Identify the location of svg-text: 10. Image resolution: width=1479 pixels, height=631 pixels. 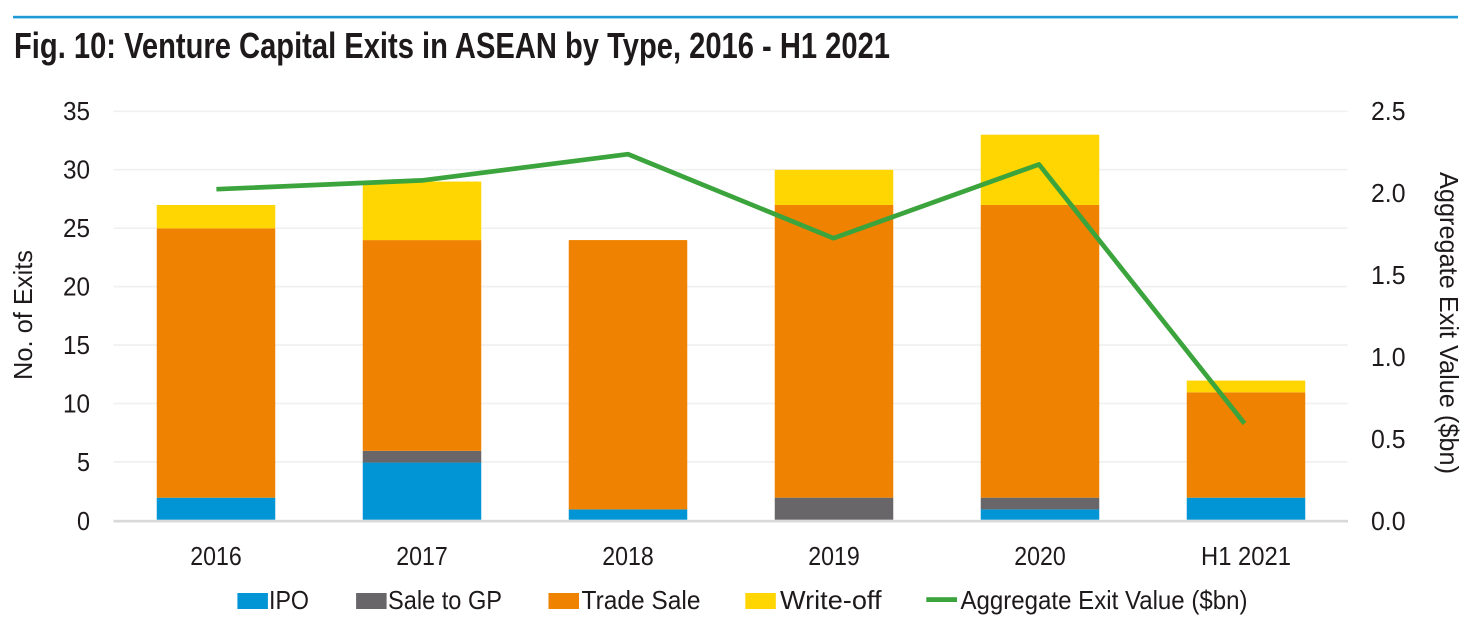
(76, 403).